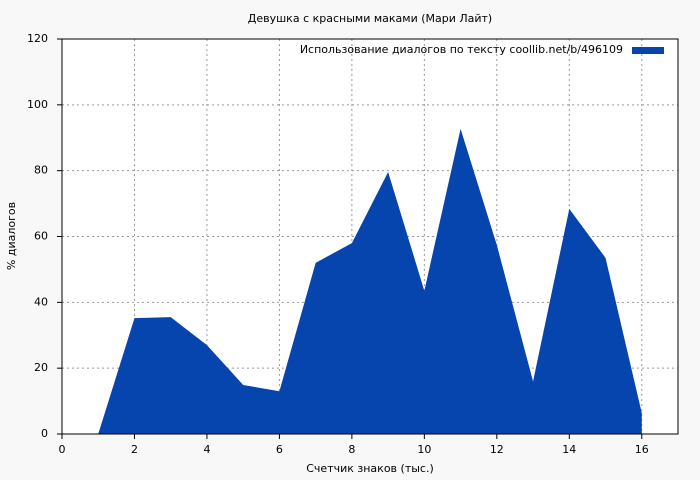 This screenshot has width=700, height=480. What do you see at coordinates (351, 449) in the screenshot?
I see `x-tick-label: 8` at bounding box center [351, 449].